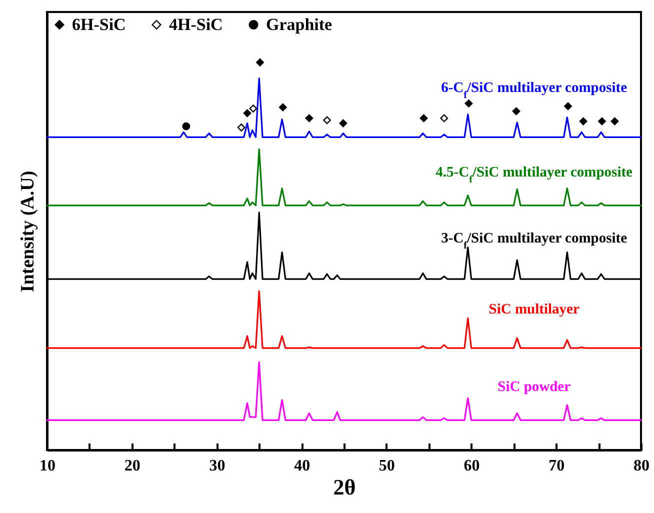  Describe the element at coordinates (132, 466) in the screenshot. I see `x-tick-label: 20` at that location.